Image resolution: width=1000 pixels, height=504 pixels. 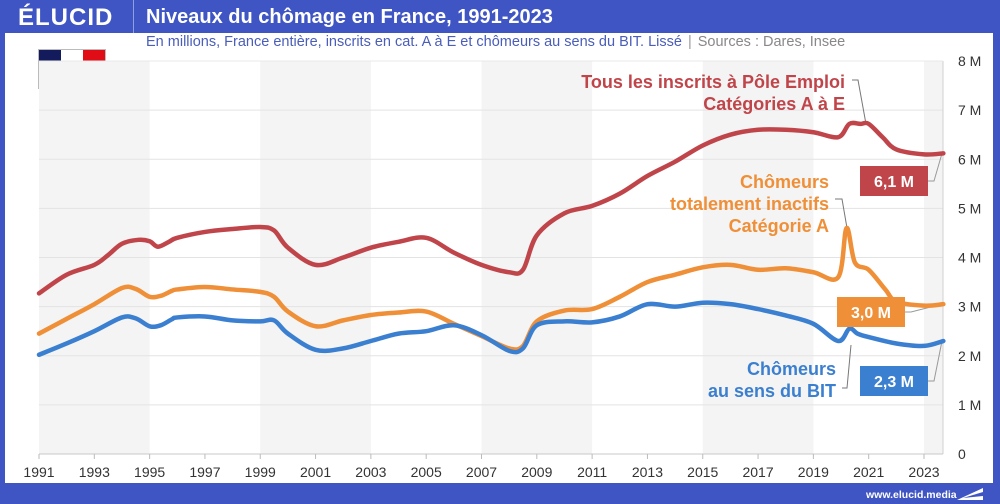 I want to click on end-value-label: 3,0 M, so click(x=871, y=313).